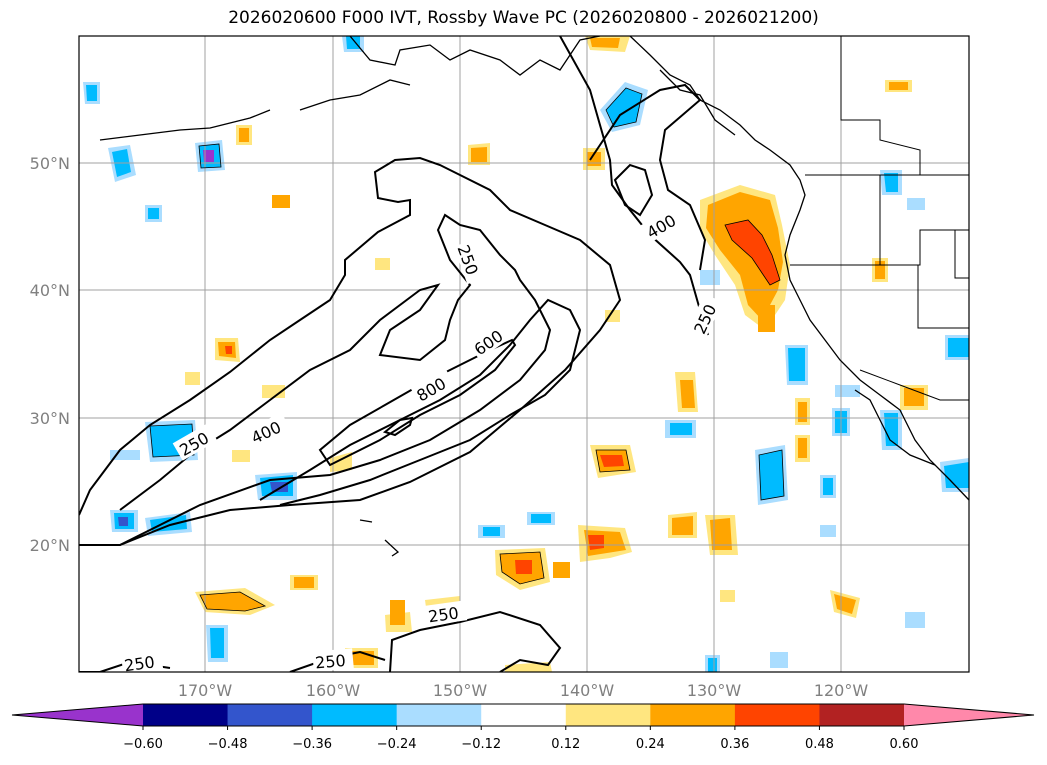 Image resolution: width=1047 pixels, height=765 pixels. Describe the element at coordinates (587, 690) in the screenshot. I see `lon-label-140w: 140°W` at that location.